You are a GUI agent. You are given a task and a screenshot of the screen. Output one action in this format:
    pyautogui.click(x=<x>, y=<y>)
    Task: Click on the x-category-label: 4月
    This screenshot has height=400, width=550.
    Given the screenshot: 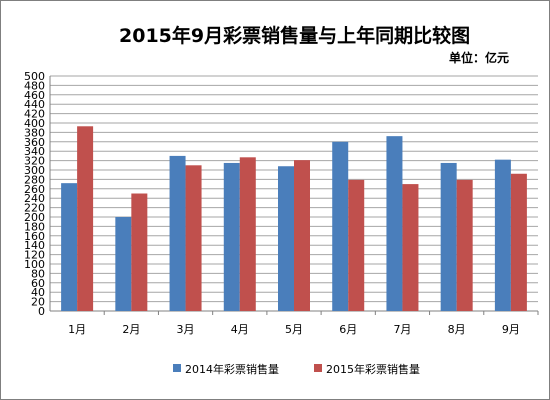 What is the action you would take?
    pyautogui.click(x=240, y=329)
    